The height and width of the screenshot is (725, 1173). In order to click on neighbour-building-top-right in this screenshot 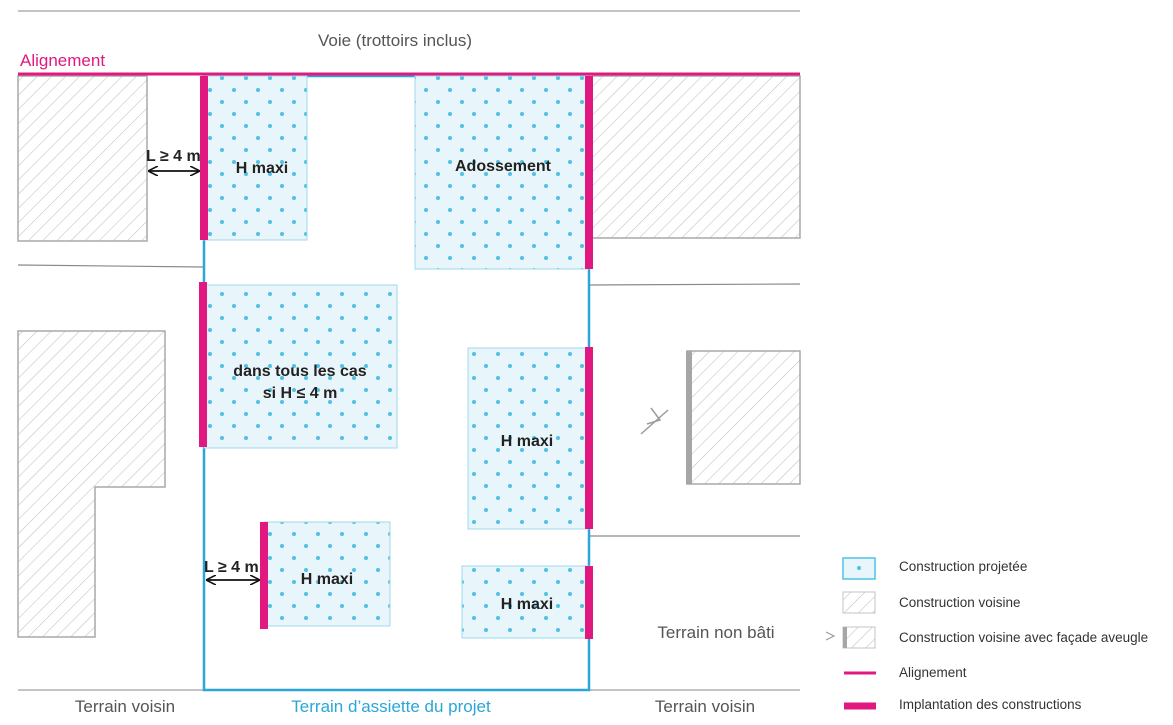, I will do `click(696, 157)`.